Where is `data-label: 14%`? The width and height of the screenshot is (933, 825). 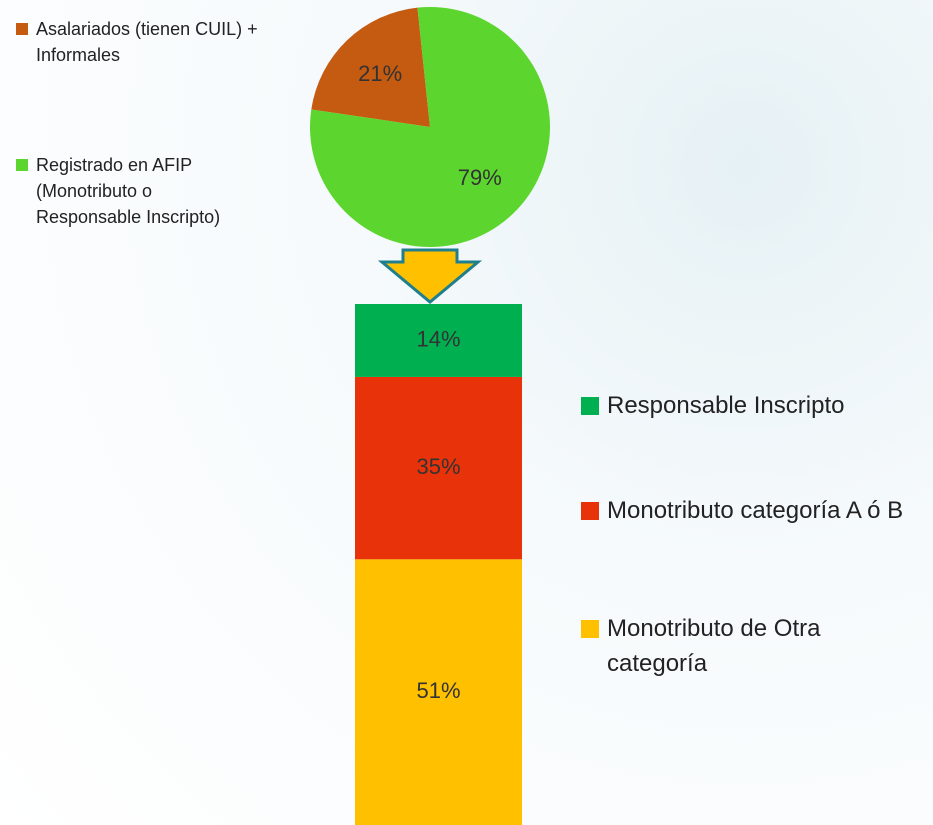 data-label: 14% is located at coordinates (438, 338).